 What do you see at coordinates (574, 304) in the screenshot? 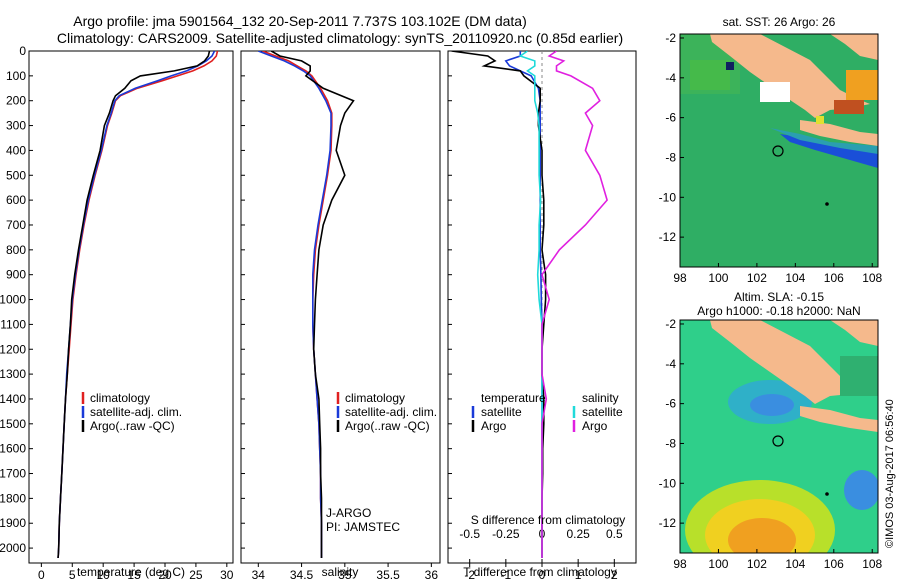
I see `series-line-s-argo` at bounding box center [574, 304].